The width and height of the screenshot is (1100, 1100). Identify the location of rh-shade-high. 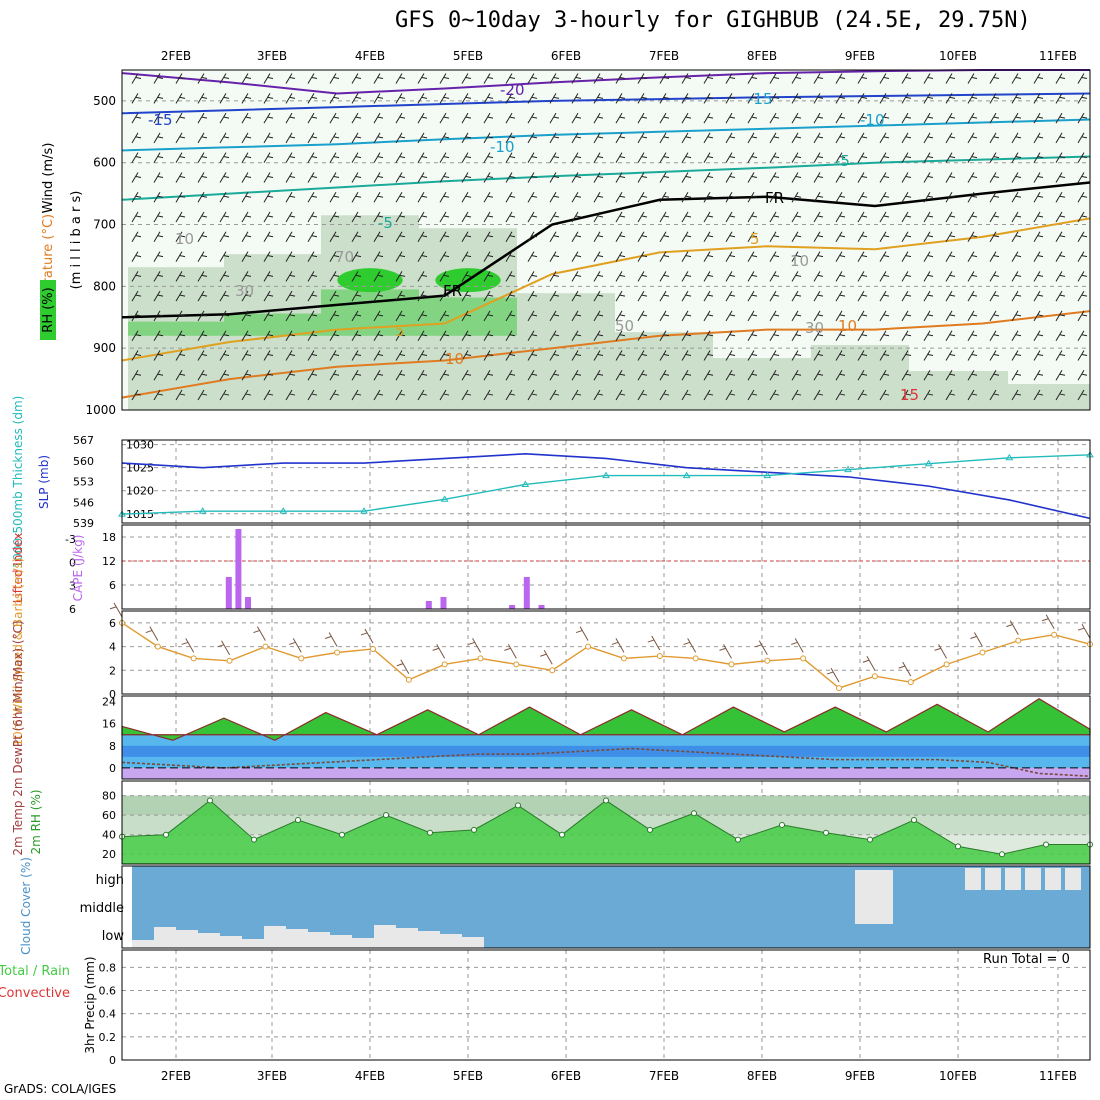
(176, 328).